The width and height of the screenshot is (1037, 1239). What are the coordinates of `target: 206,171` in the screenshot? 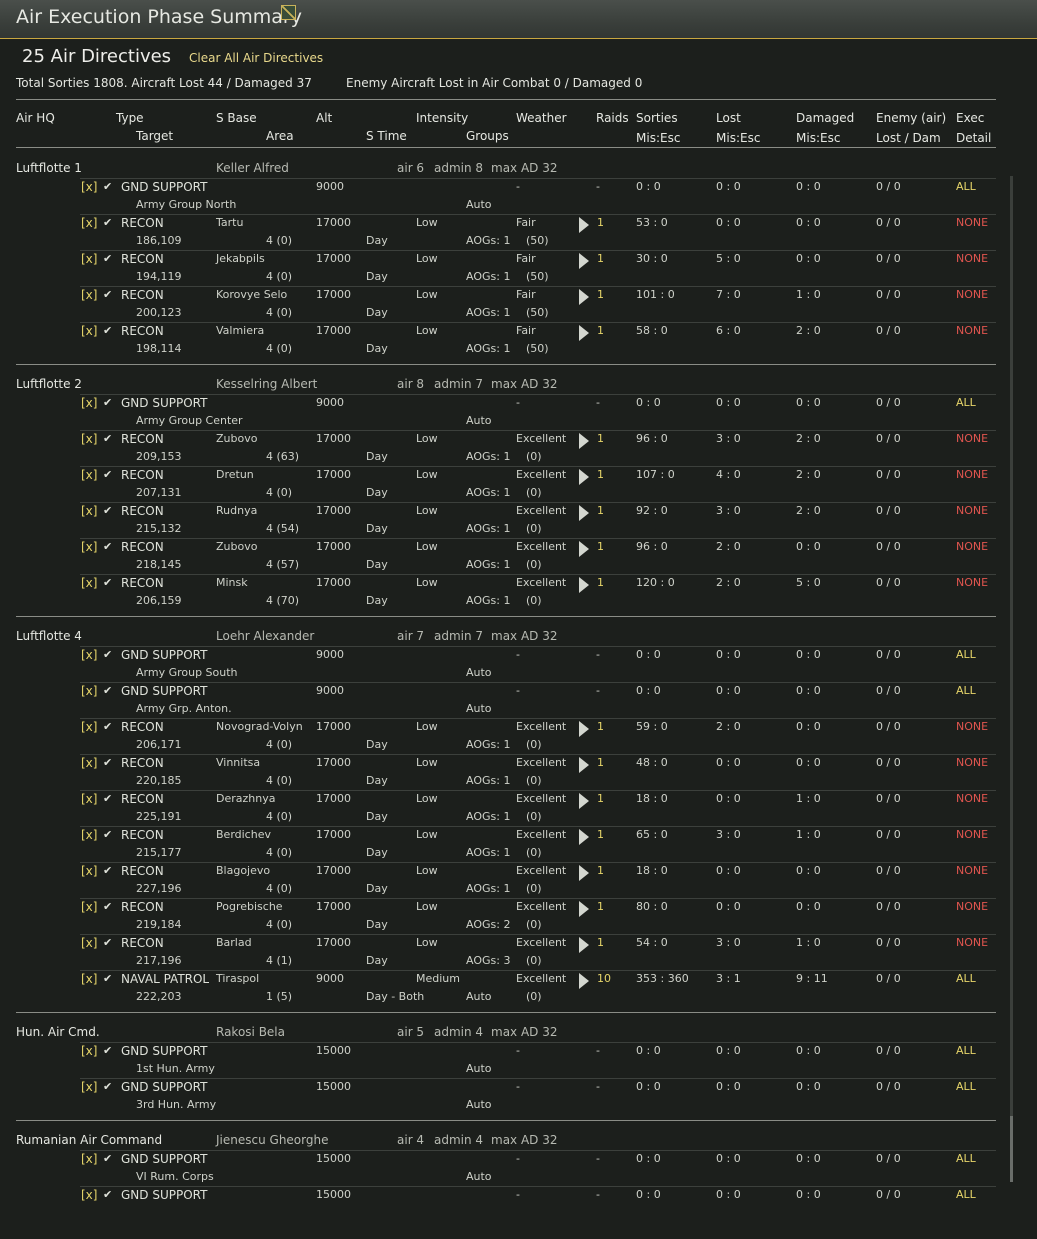 It's located at (159, 744).